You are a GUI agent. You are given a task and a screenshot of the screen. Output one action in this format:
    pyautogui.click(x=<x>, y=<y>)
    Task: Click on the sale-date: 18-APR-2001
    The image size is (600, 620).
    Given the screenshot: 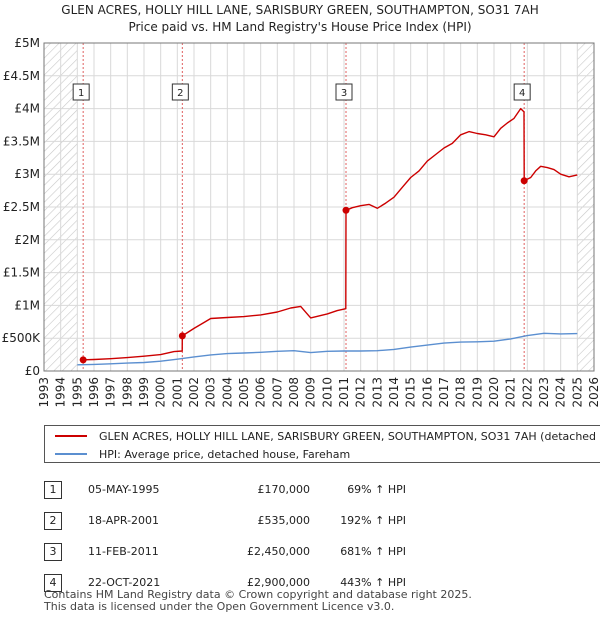 What is the action you would take?
    pyautogui.click(x=124, y=520)
    